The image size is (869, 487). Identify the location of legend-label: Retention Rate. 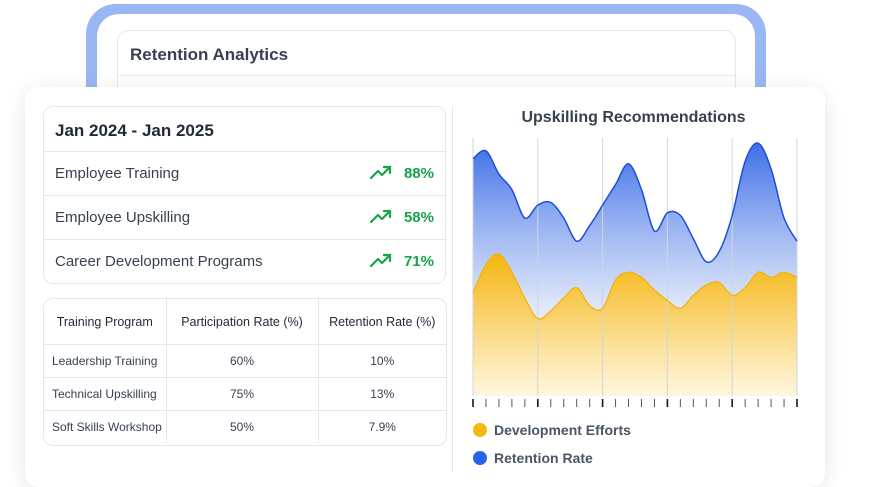
(543, 458).